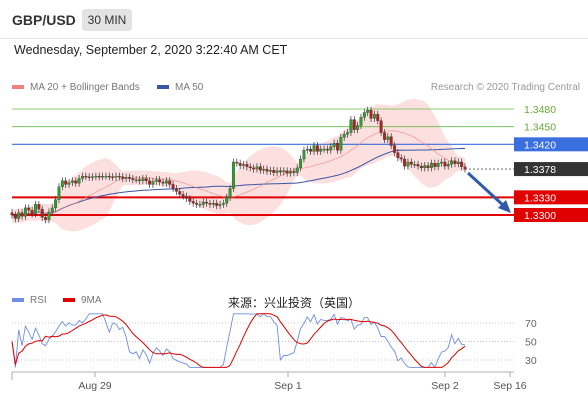 The image size is (588, 401). I want to click on level-label-1.3420: 1.3420, so click(540, 145).